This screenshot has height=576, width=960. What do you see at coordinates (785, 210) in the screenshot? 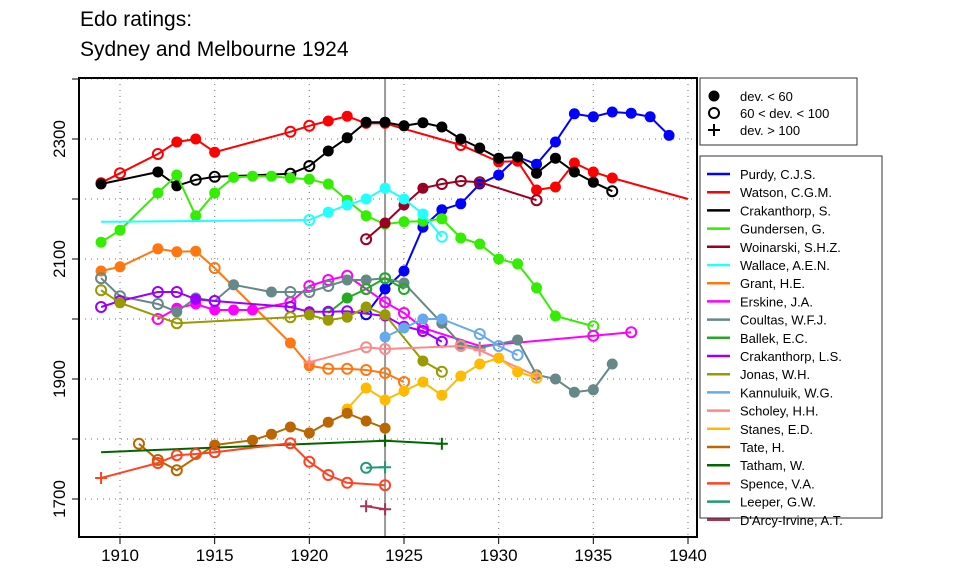
I see `legend-label: Crakanthorp, S.` at bounding box center [785, 210].